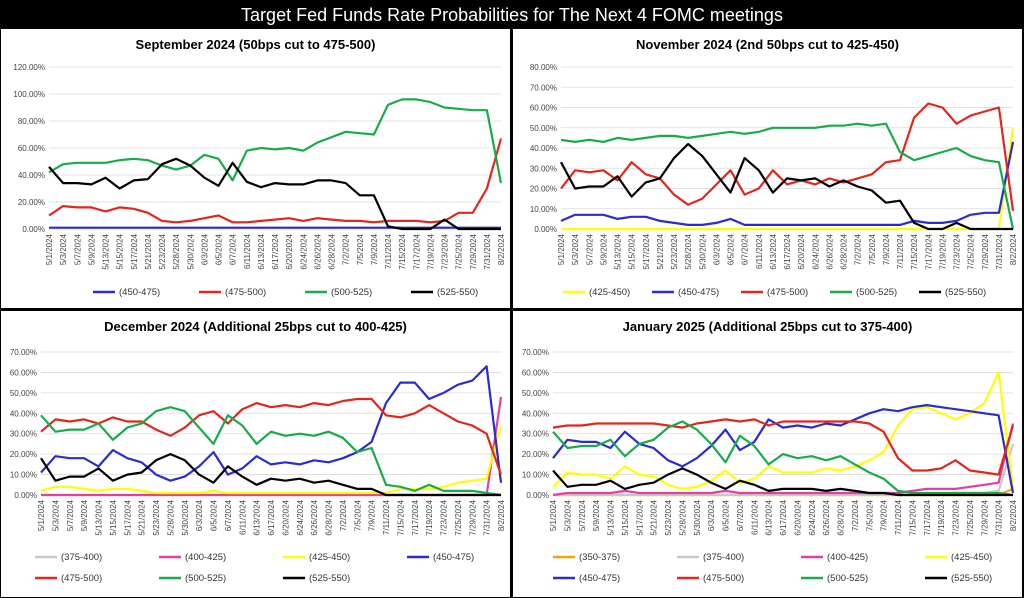 The width and height of the screenshot is (1024, 598). What do you see at coordinates (815, 251) in the screenshot?
I see `x-tick-label: 6/24/2024` at bounding box center [815, 251].